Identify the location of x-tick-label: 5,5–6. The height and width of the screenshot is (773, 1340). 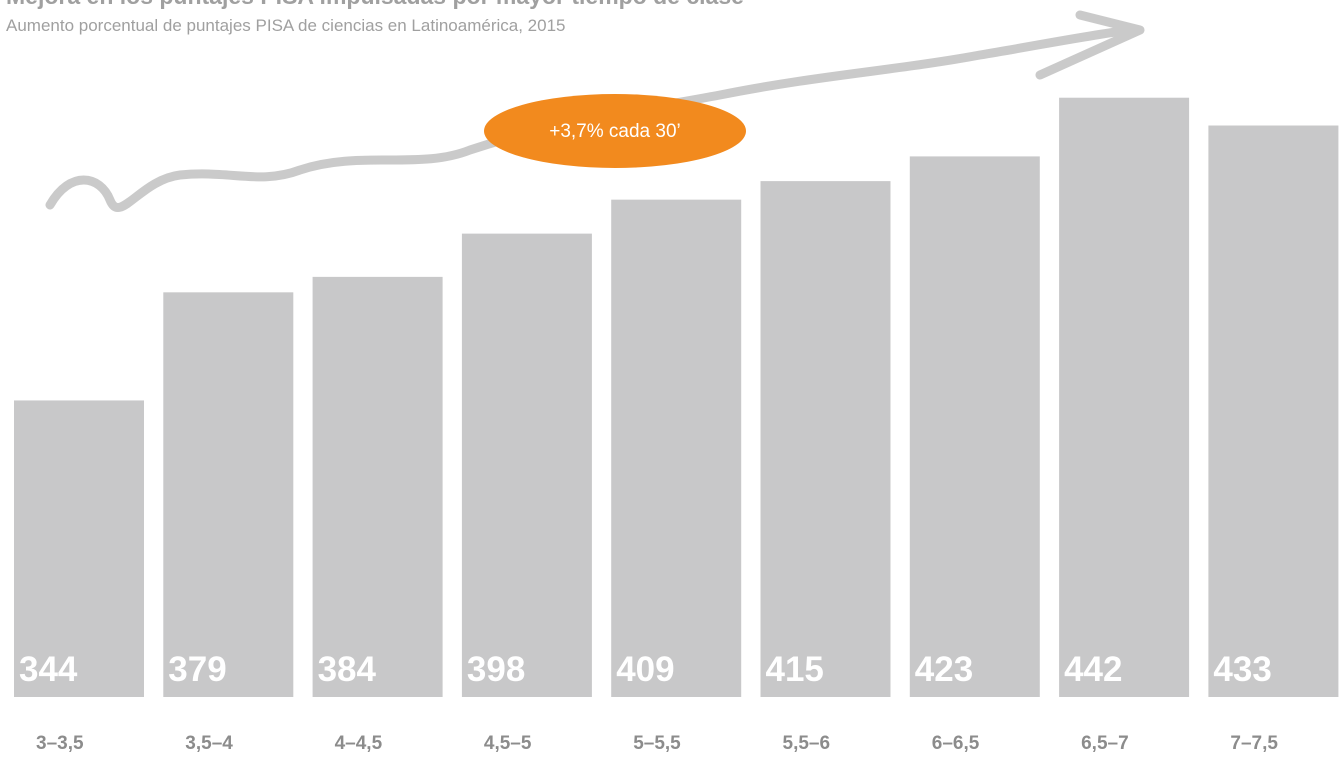
(807, 743).